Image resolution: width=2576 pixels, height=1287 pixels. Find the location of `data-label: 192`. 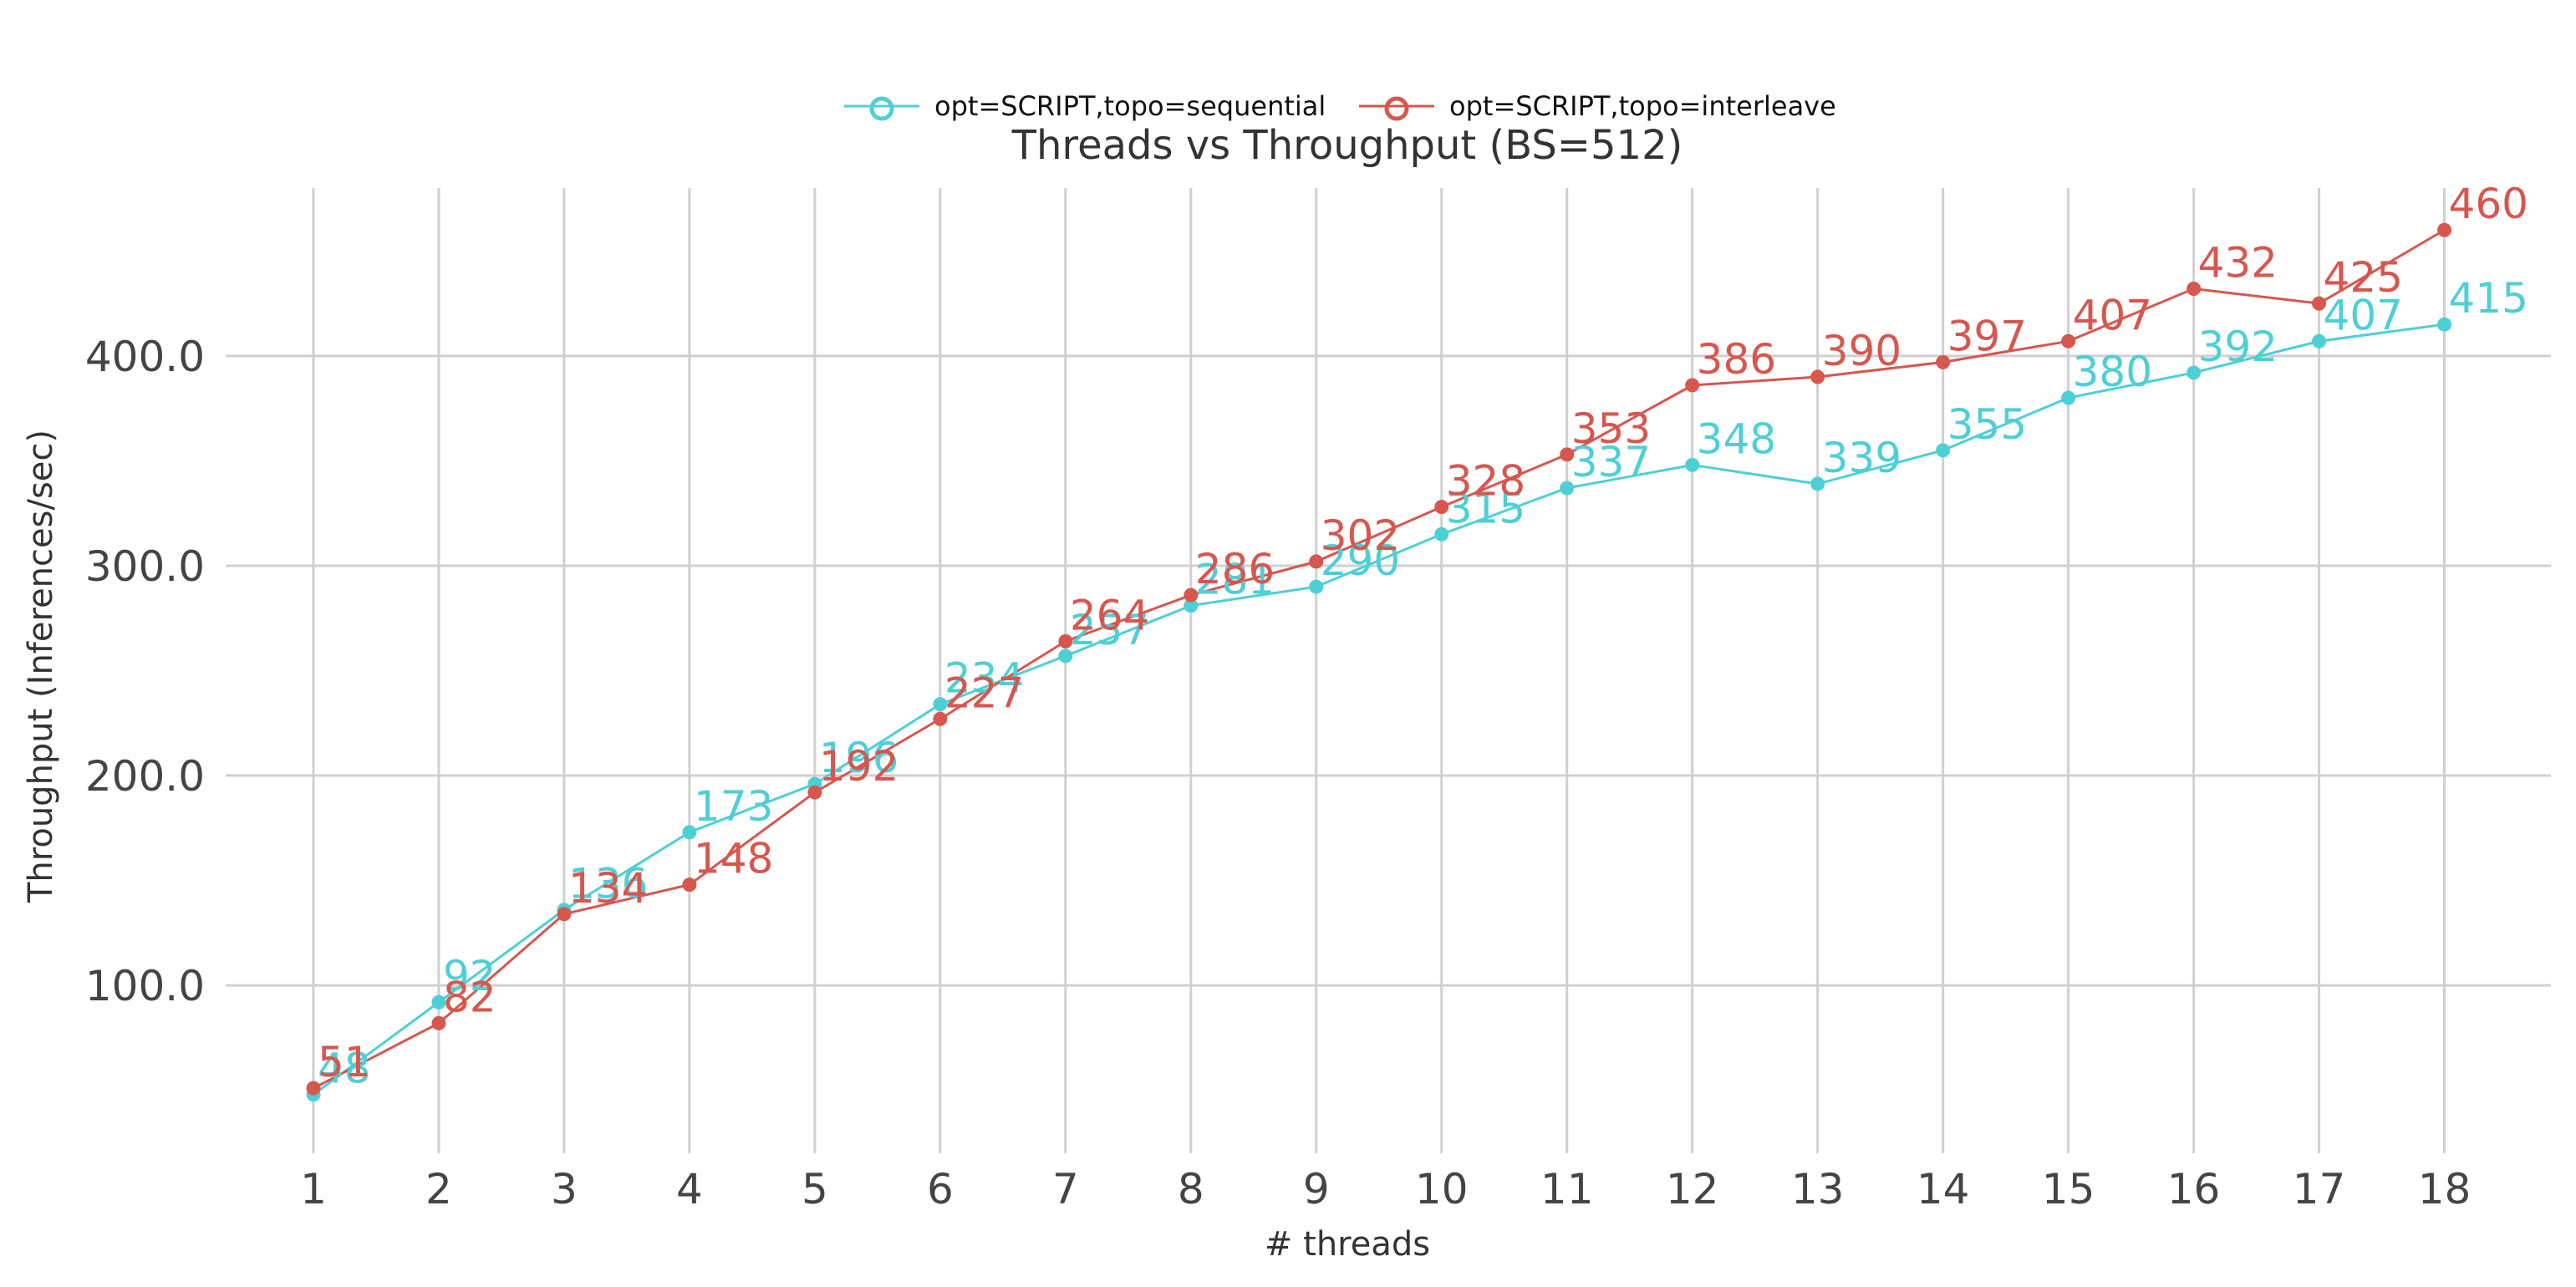

data-label: 192 is located at coordinates (859, 766).